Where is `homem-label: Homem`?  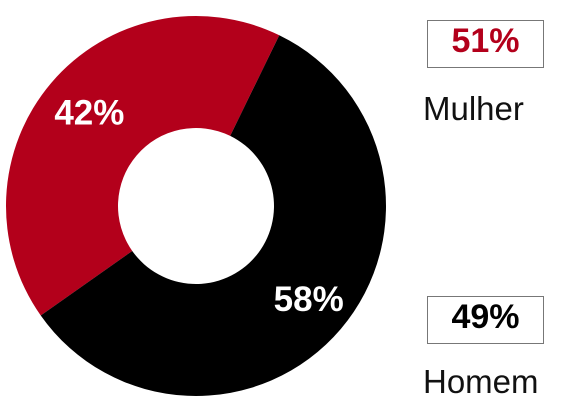 homem-label: Homem is located at coordinates (481, 381).